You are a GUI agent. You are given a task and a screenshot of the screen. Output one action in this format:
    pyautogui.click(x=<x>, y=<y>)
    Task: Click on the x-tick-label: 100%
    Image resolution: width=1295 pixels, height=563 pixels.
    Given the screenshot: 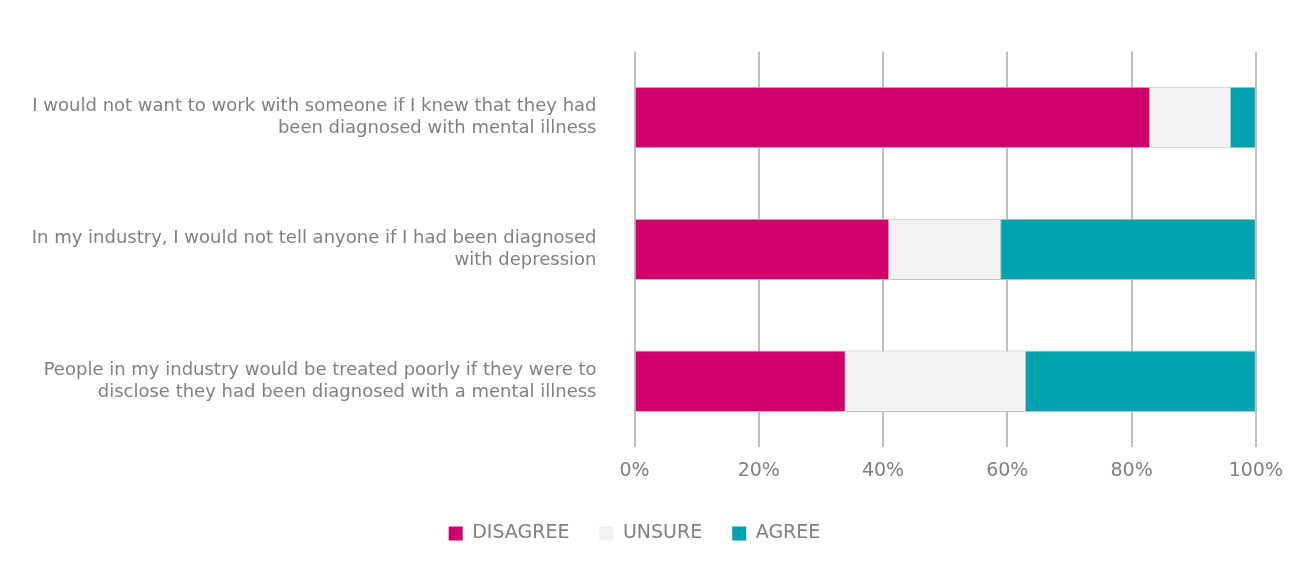 What is the action you would take?
    pyautogui.click(x=1255, y=468)
    